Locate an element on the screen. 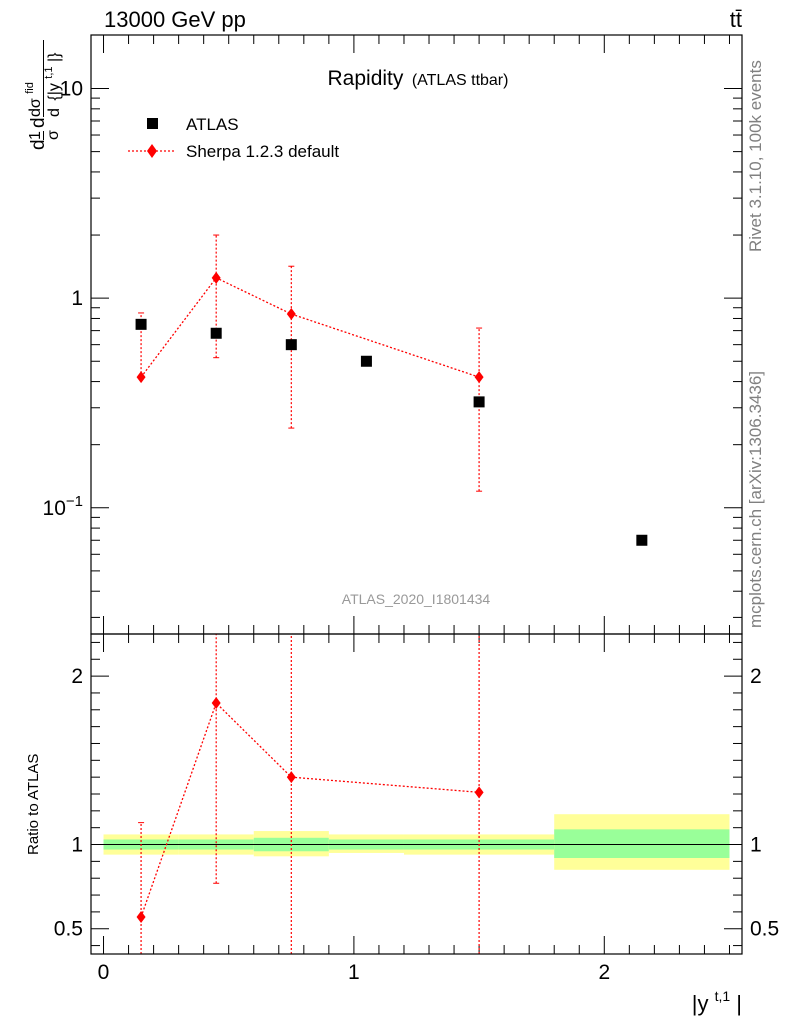 This screenshot has height=1024, width=786. ratio-y-tick-label-right: 0.5 is located at coordinates (764, 929).